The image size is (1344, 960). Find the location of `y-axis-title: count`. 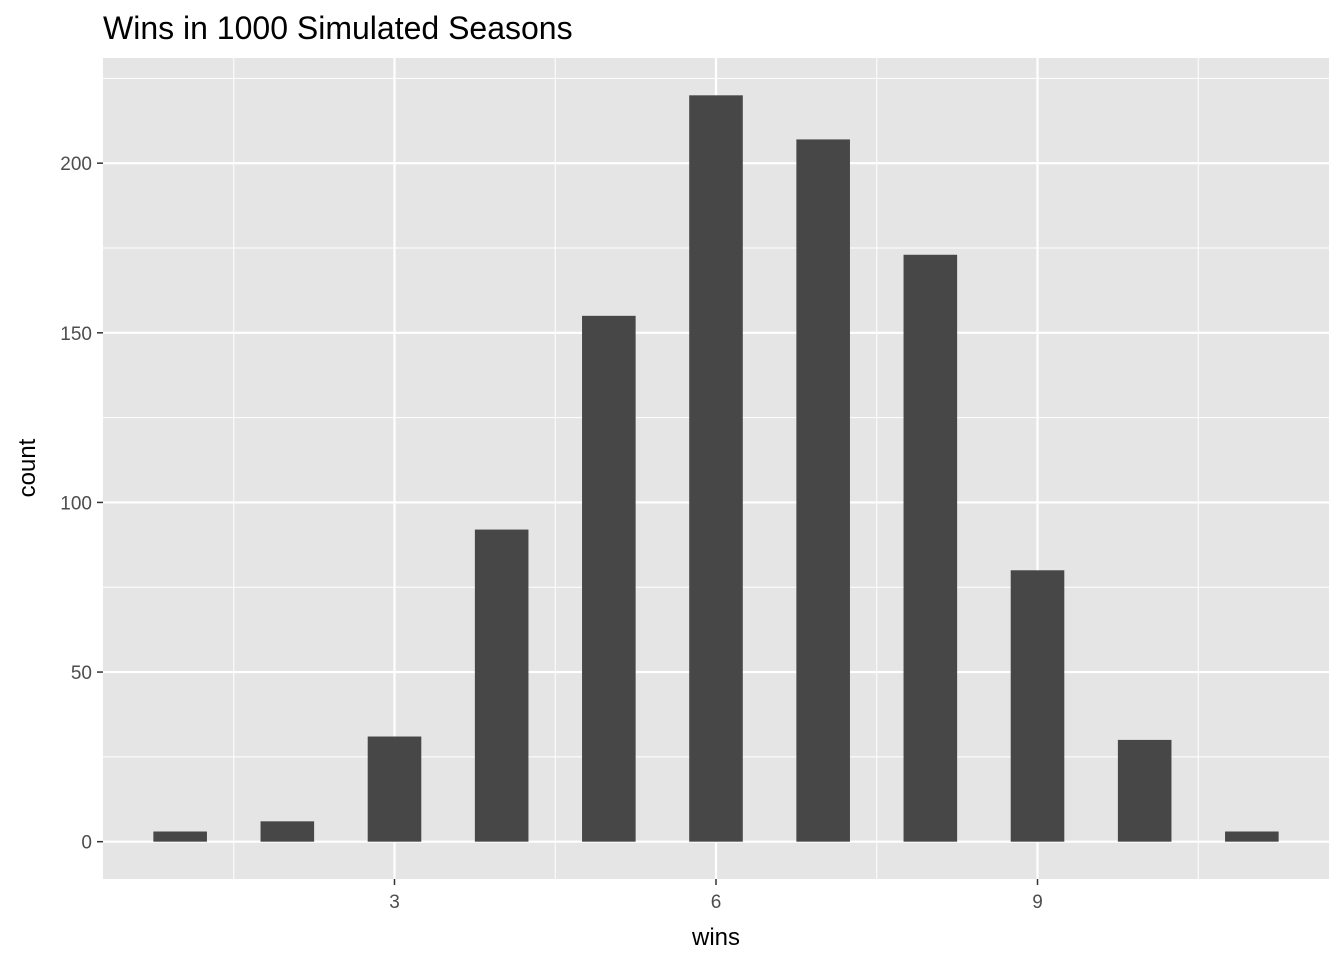

y-axis-title: count is located at coordinates (27, 467).